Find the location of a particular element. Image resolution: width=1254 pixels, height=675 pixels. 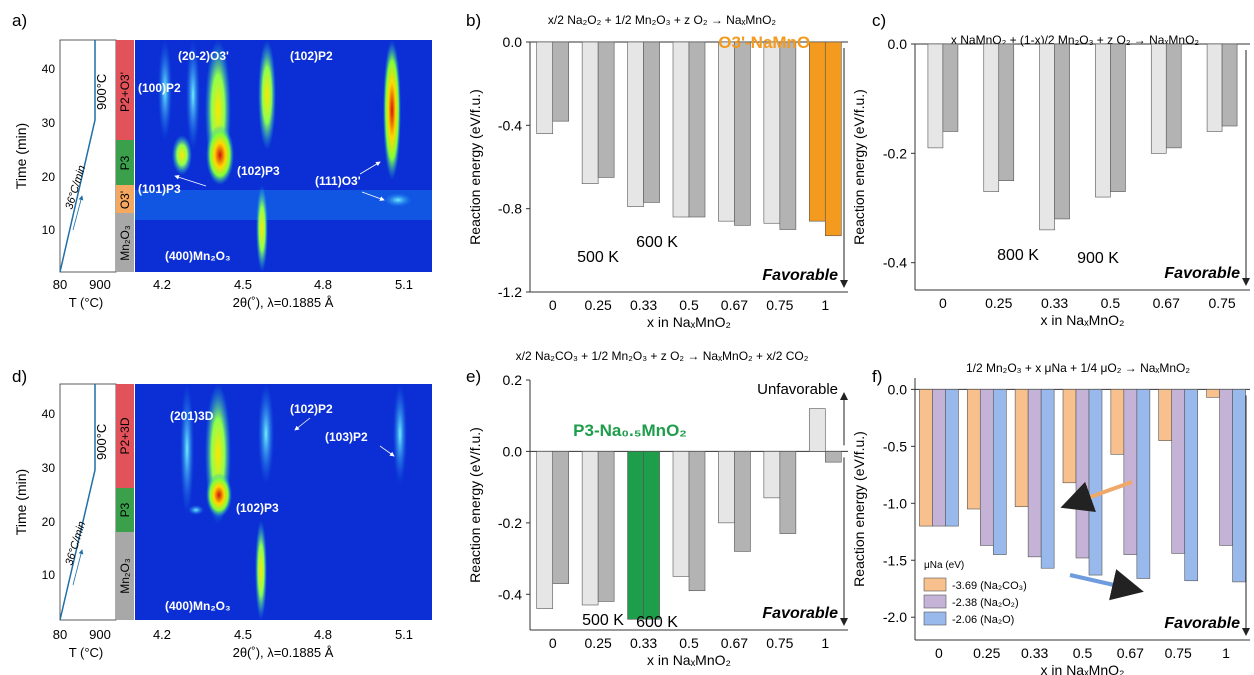

legend-swatch is located at coordinates (935, 618).